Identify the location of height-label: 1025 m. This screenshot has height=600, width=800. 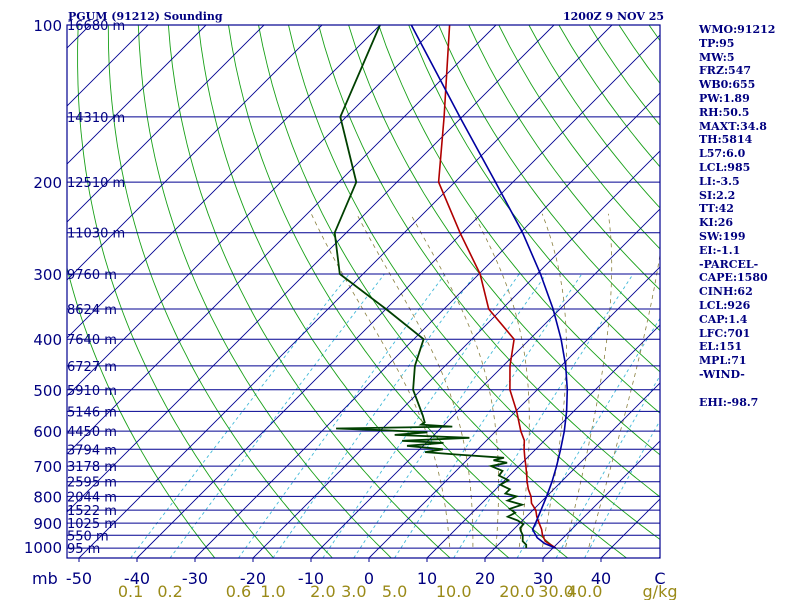
(92, 524).